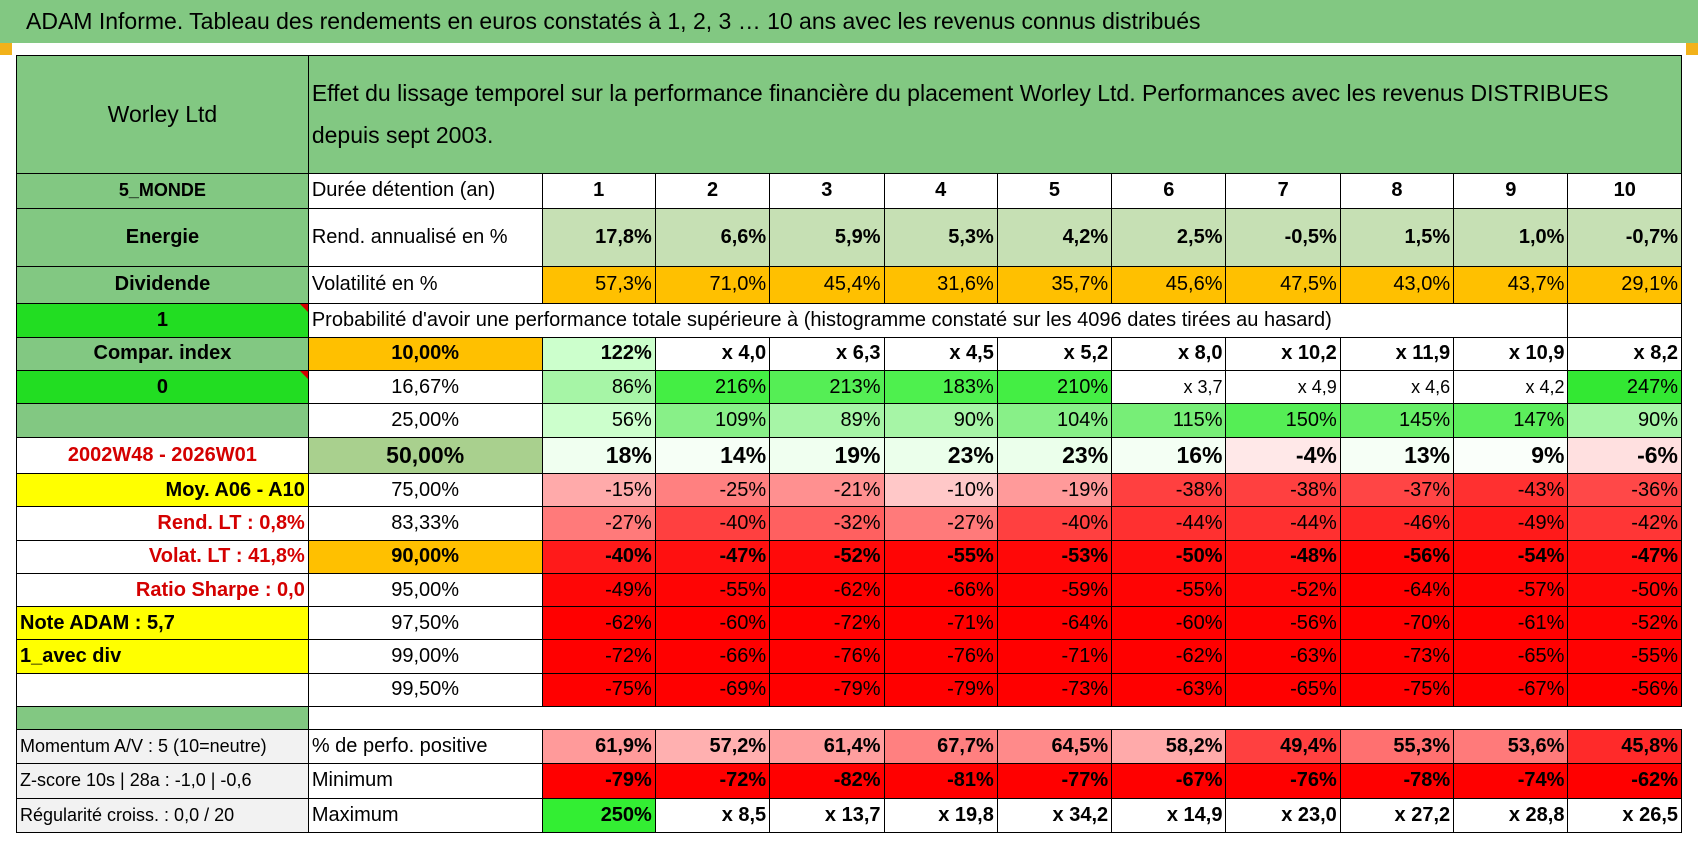 The image size is (1698, 848). What do you see at coordinates (712, 354) in the screenshot?
I see `performance-cell: x 4,0` at bounding box center [712, 354].